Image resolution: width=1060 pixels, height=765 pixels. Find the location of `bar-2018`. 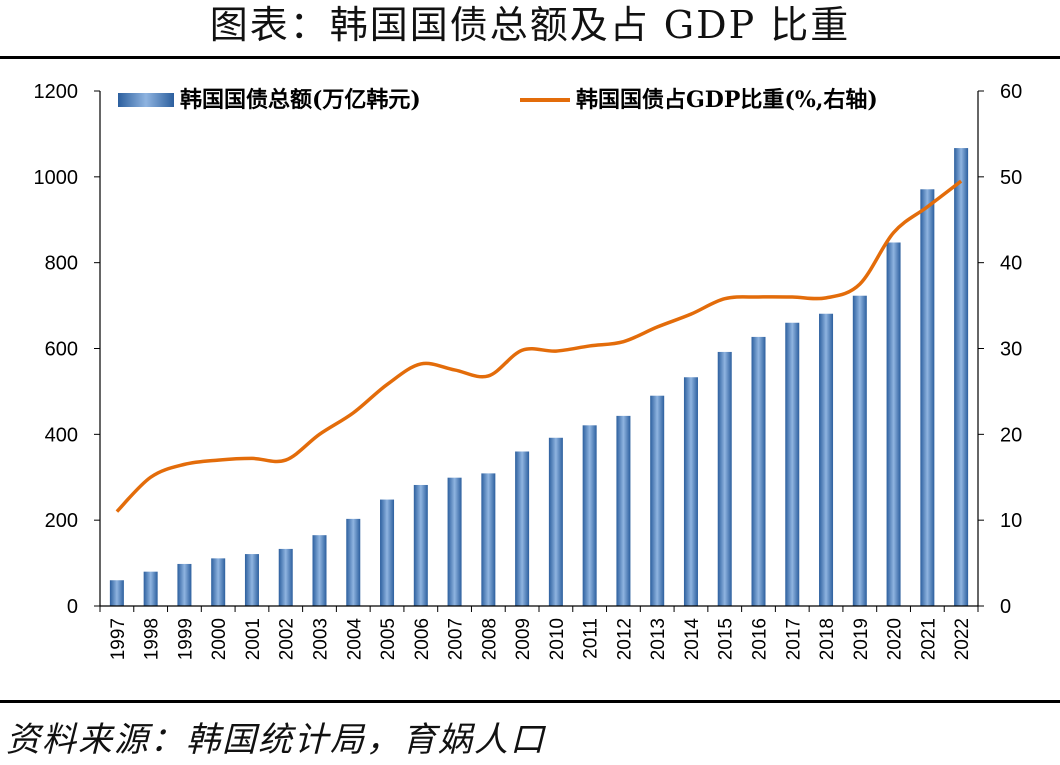

bar-2018 is located at coordinates (826, 459).